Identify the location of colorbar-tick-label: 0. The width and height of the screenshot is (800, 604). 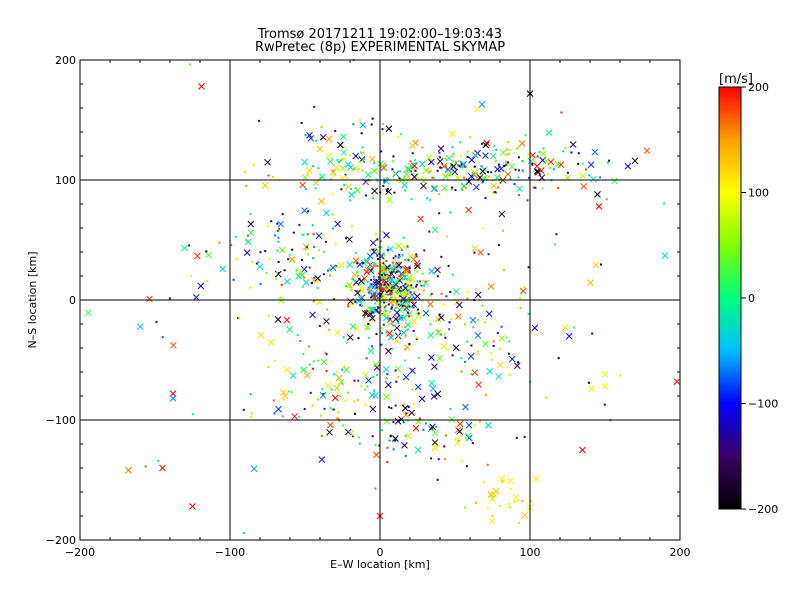
(751, 298).